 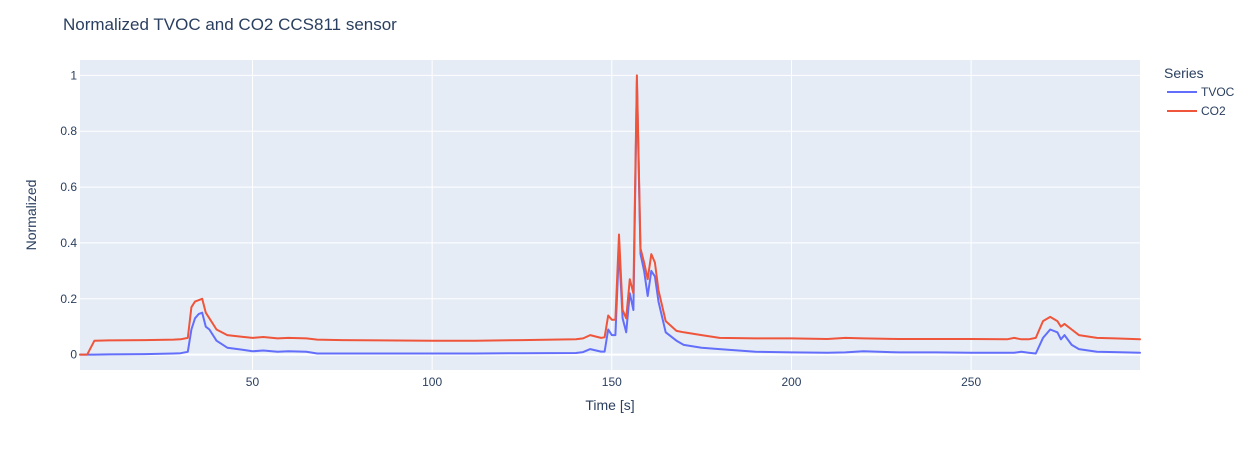 What do you see at coordinates (73, 75) in the screenshot?
I see `y-tick-label: 1` at bounding box center [73, 75].